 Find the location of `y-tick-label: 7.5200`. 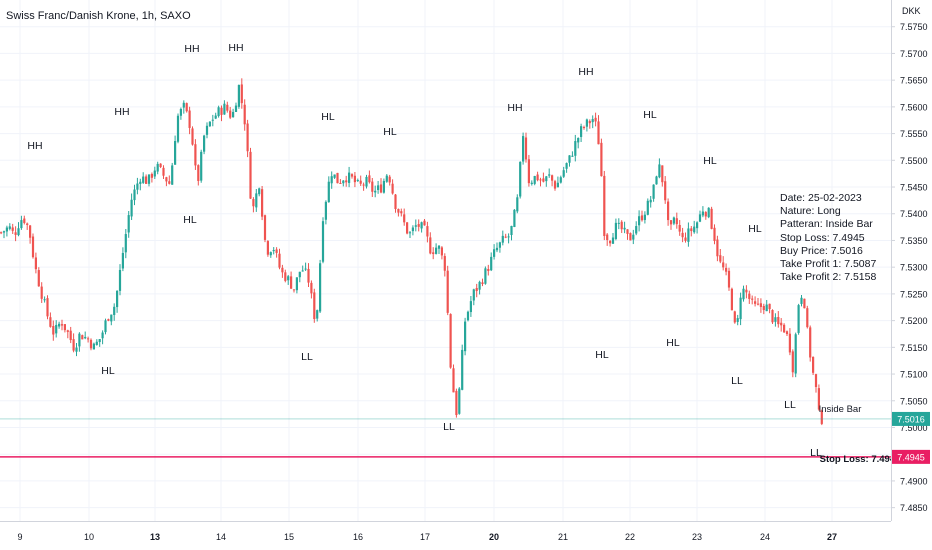

y-tick-label: 7.5200 is located at coordinates (914, 321).